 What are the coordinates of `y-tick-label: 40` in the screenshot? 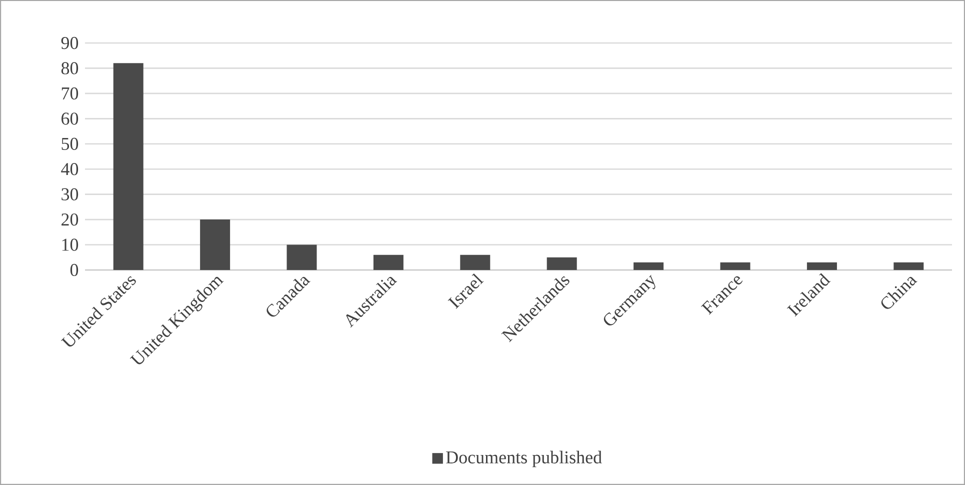 It's located at (69, 169).